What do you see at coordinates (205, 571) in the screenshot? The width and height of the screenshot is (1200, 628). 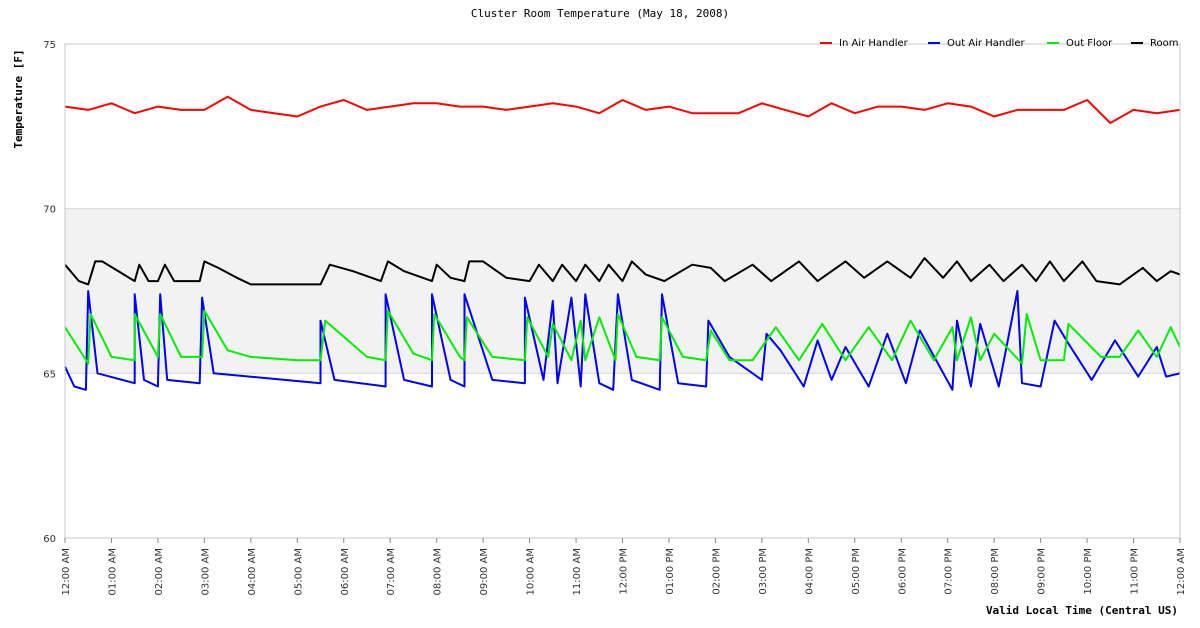 I see `x-tick-label: 03:00 AM` at bounding box center [205, 571].